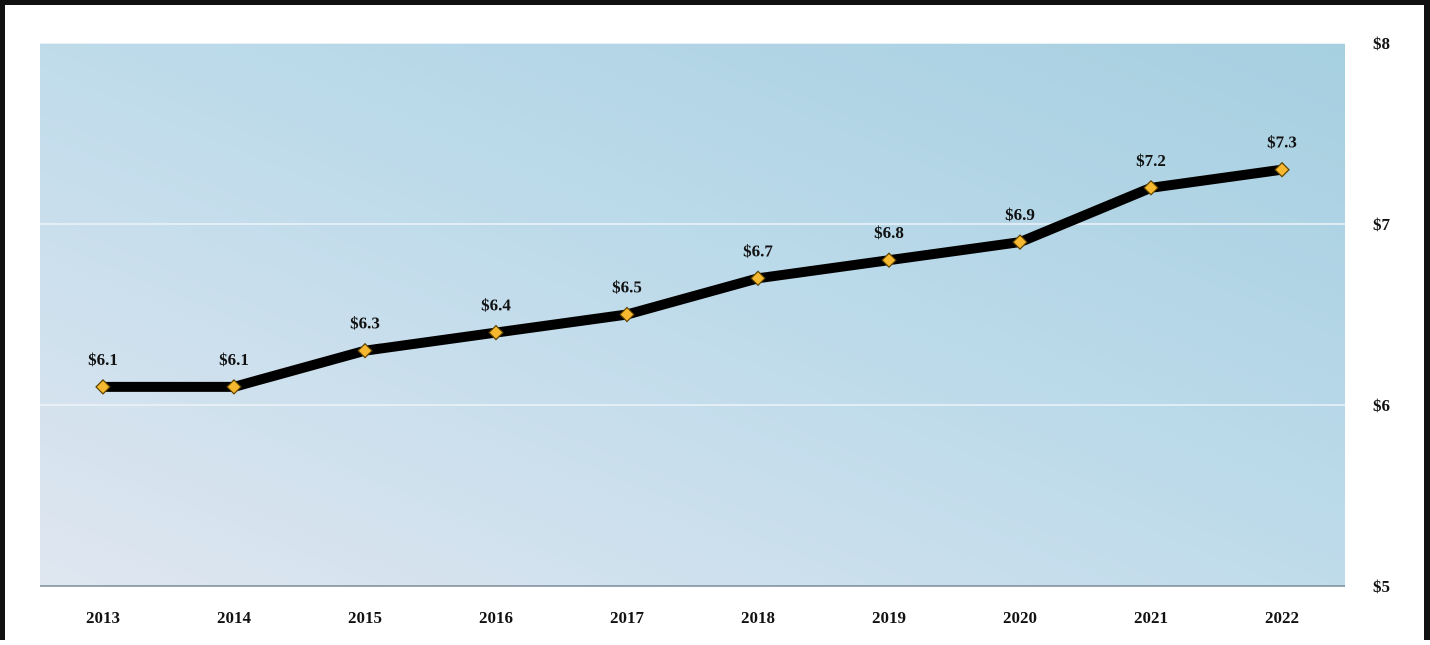 Image resolution: width=1430 pixels, height=645 pixels. Describe the element at coordinates (1020, 617) in the screenshot. I see `x-tick-label-2020: 2020` at that location.